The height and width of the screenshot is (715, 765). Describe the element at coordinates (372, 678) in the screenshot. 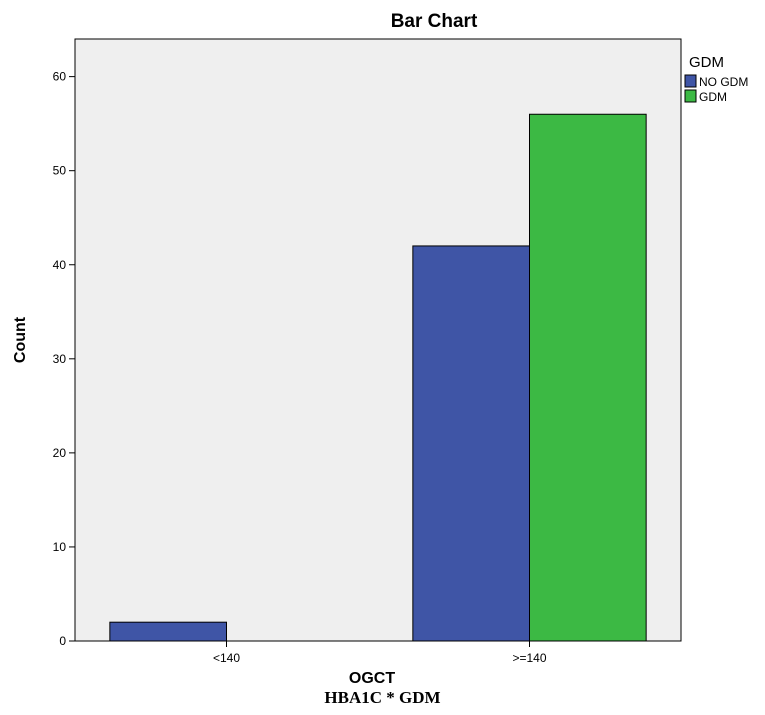

I see `x-axis-label: OGCT` at that location.